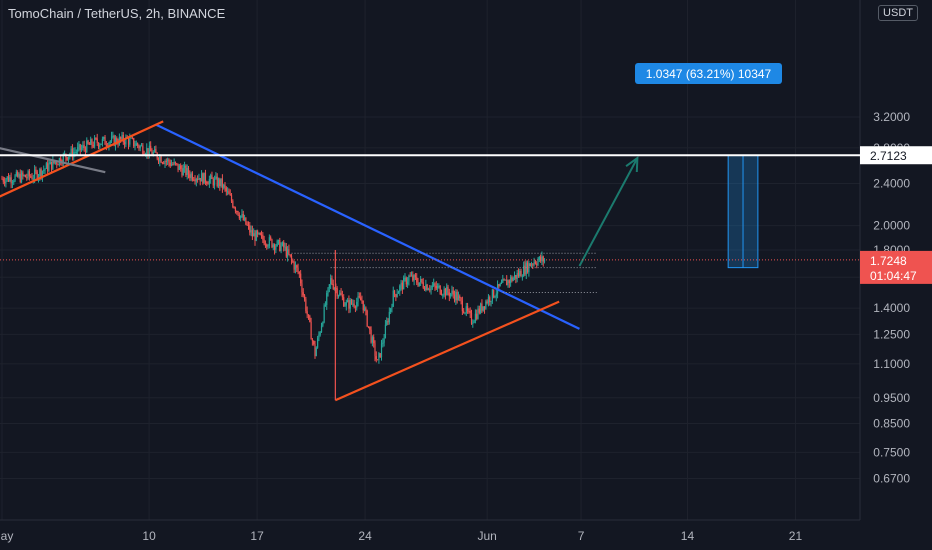 Image resolution: width=932 pixels, height=550 pixels. What do you see at coordinates (891, 226) in the screenshot?
I see `y-tick-label: 2.0000` at bounding box center [891, 226].